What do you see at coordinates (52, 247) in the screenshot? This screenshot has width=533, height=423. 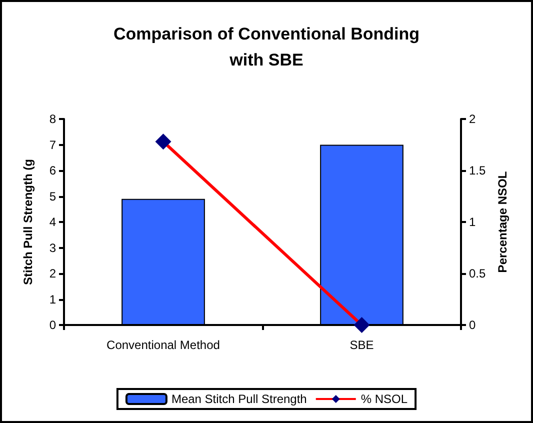 I see `y-tick-label: 3` at bounding box center [52, 247].